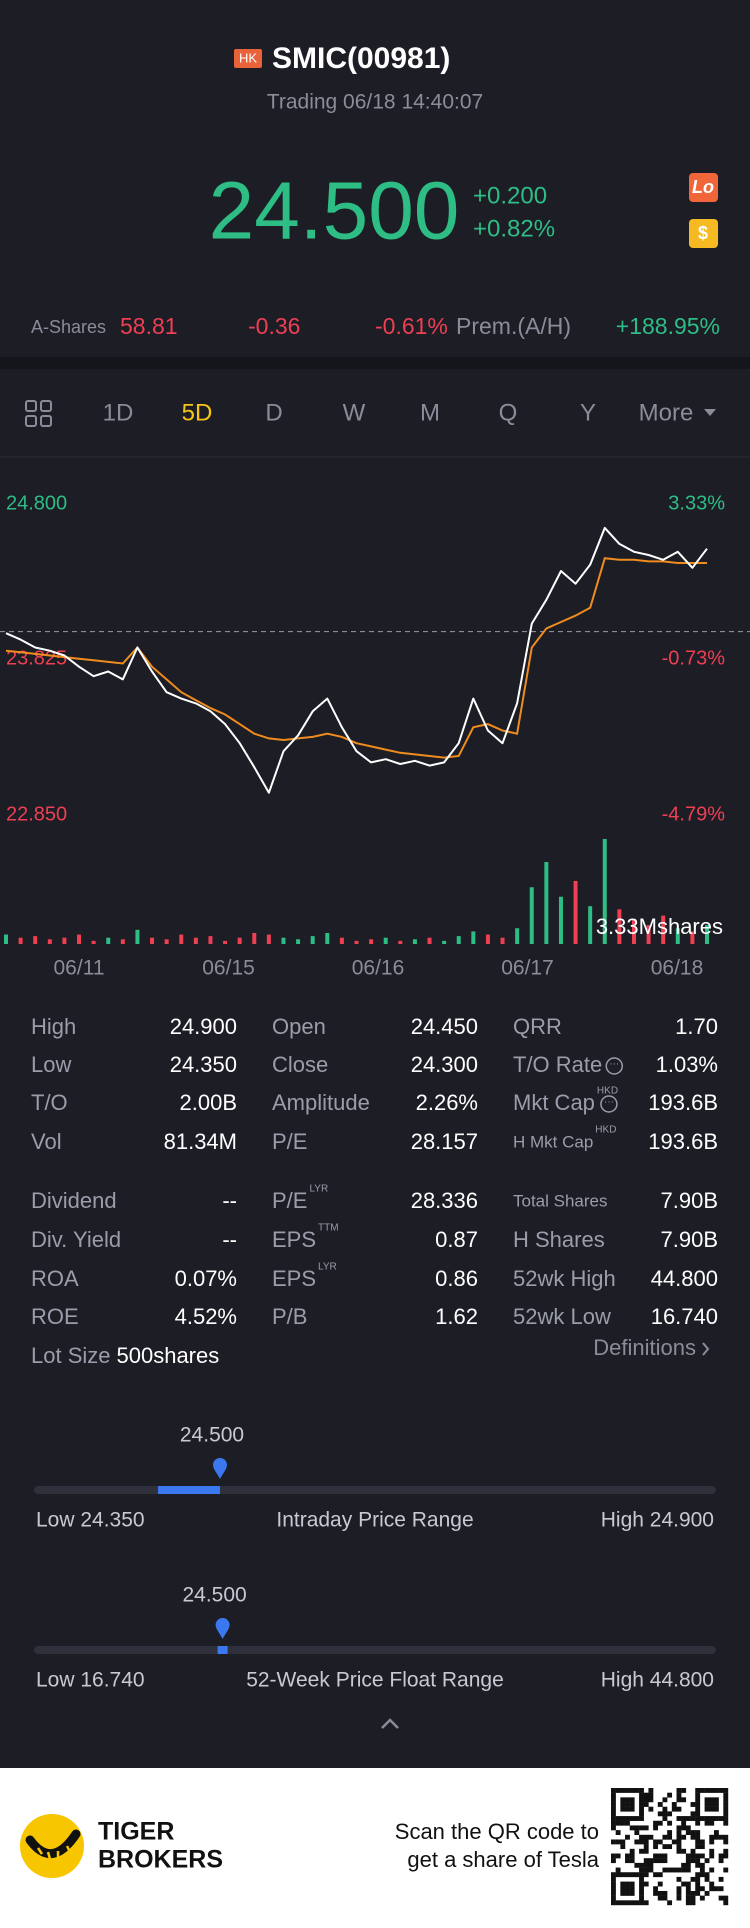 This screenshot has width=750, height=1928. Describe the element at coordinates (189, 1490) in the screenshot. I see `range-fill` at that location.